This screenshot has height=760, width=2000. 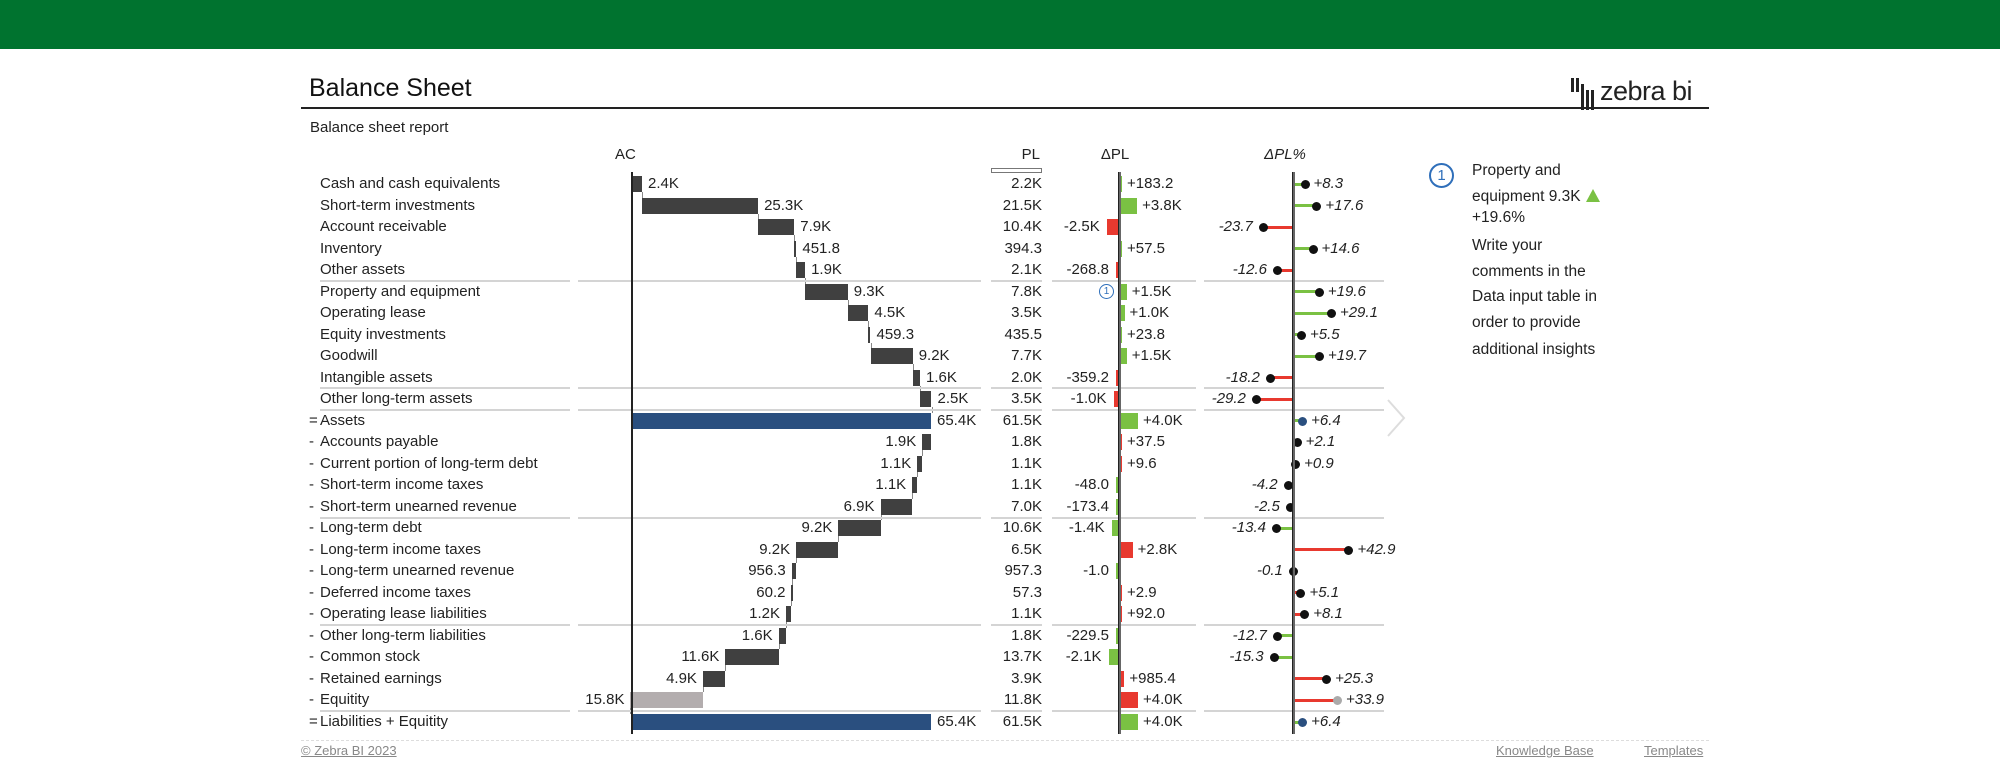 I want to click on pl-value: 435.5, so click(x=1023, y=334).